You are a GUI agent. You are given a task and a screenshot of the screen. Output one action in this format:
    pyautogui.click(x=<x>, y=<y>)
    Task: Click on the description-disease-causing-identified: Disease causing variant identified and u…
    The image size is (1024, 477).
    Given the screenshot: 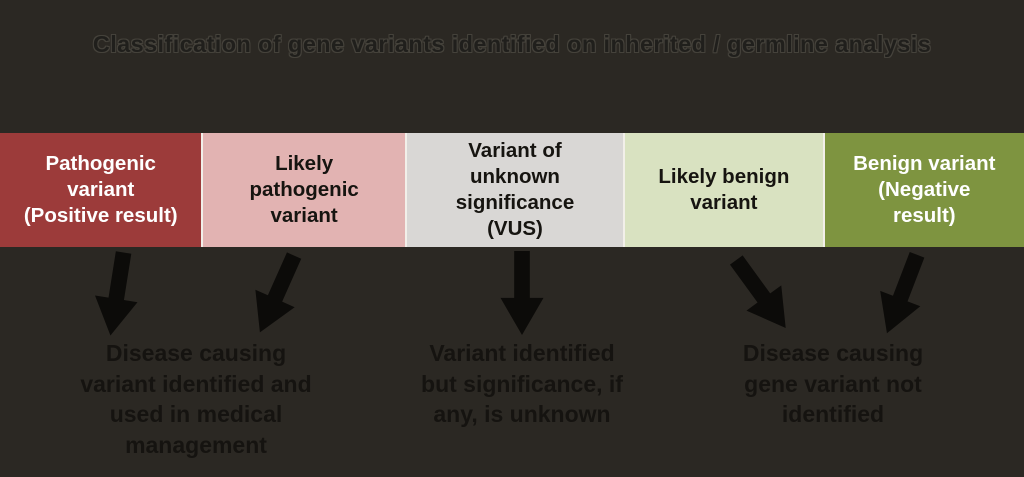 What is the action you would take?
    pyautogui.click(x=196, y=399)
    